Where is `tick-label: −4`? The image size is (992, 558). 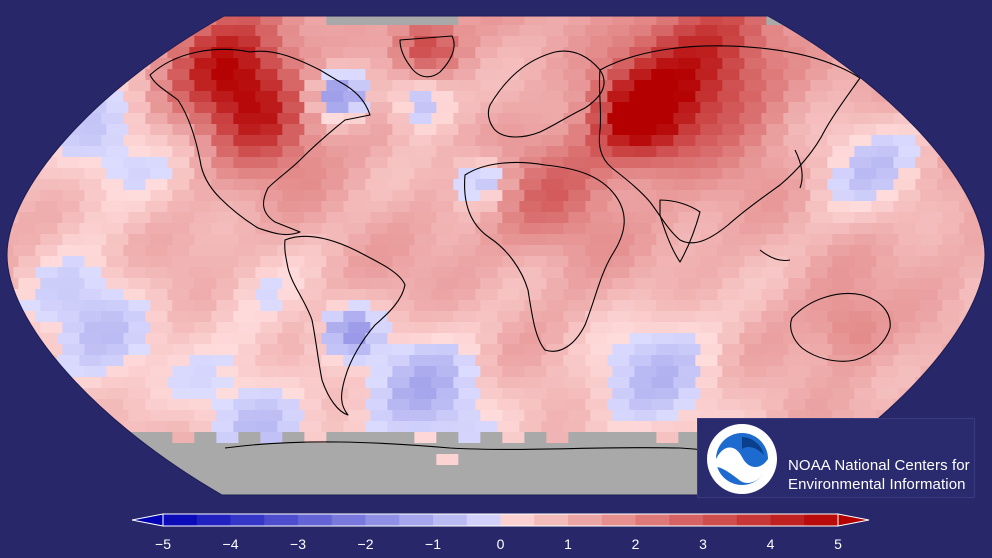 tick-label: −4 is located at coordinates (230, 544).